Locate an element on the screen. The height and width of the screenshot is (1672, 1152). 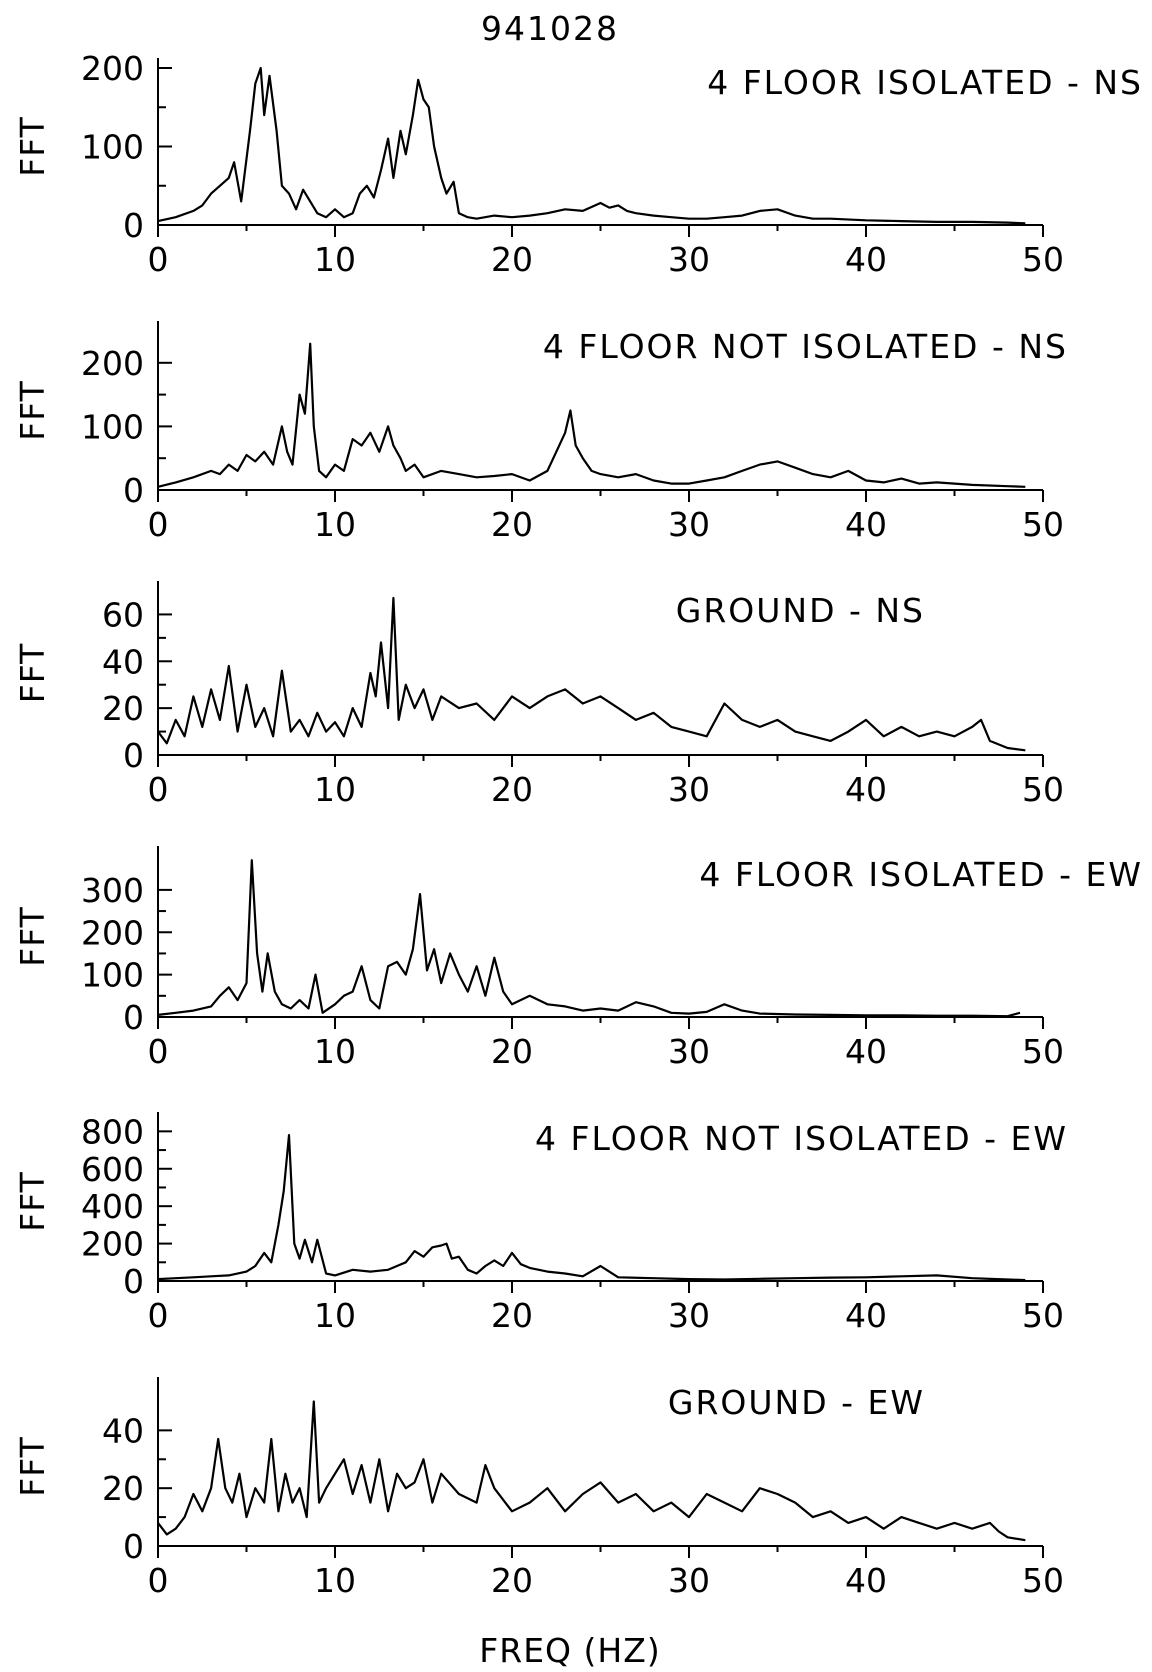
panel-title: GROUND - NS is located at coordinates (800, 610).